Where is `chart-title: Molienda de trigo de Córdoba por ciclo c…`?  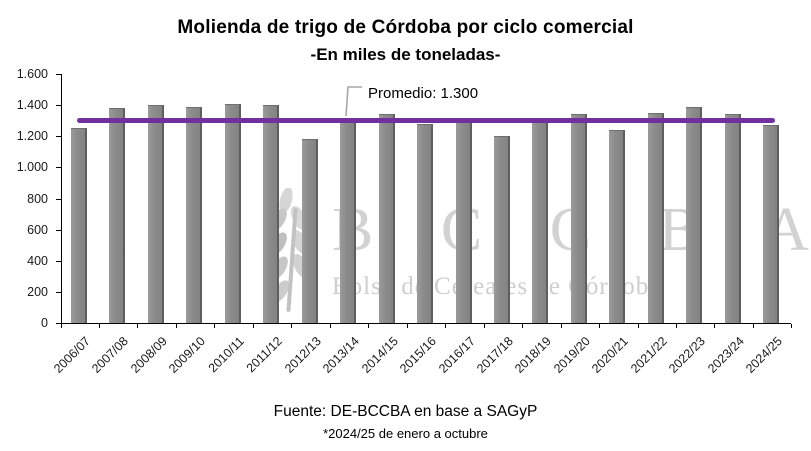 chart-title: Molienda de trigo de Córdoba por ciclo c… is located at coordinates (405, 27).